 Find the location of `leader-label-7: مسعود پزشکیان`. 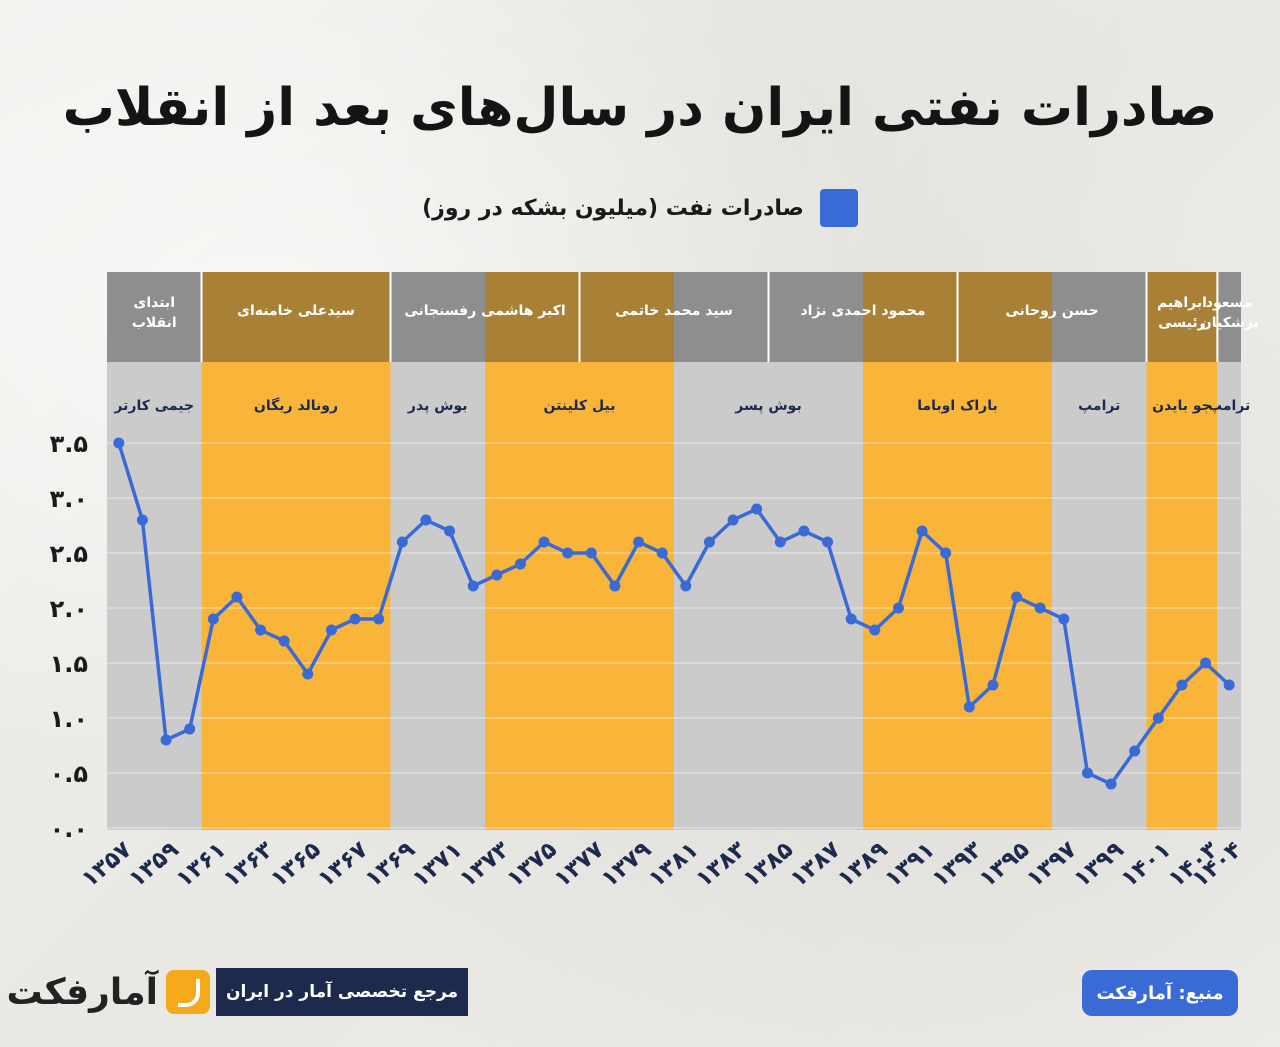

leader-label-7: مسعود پزشکیان is located at coordinates (1229, 313).